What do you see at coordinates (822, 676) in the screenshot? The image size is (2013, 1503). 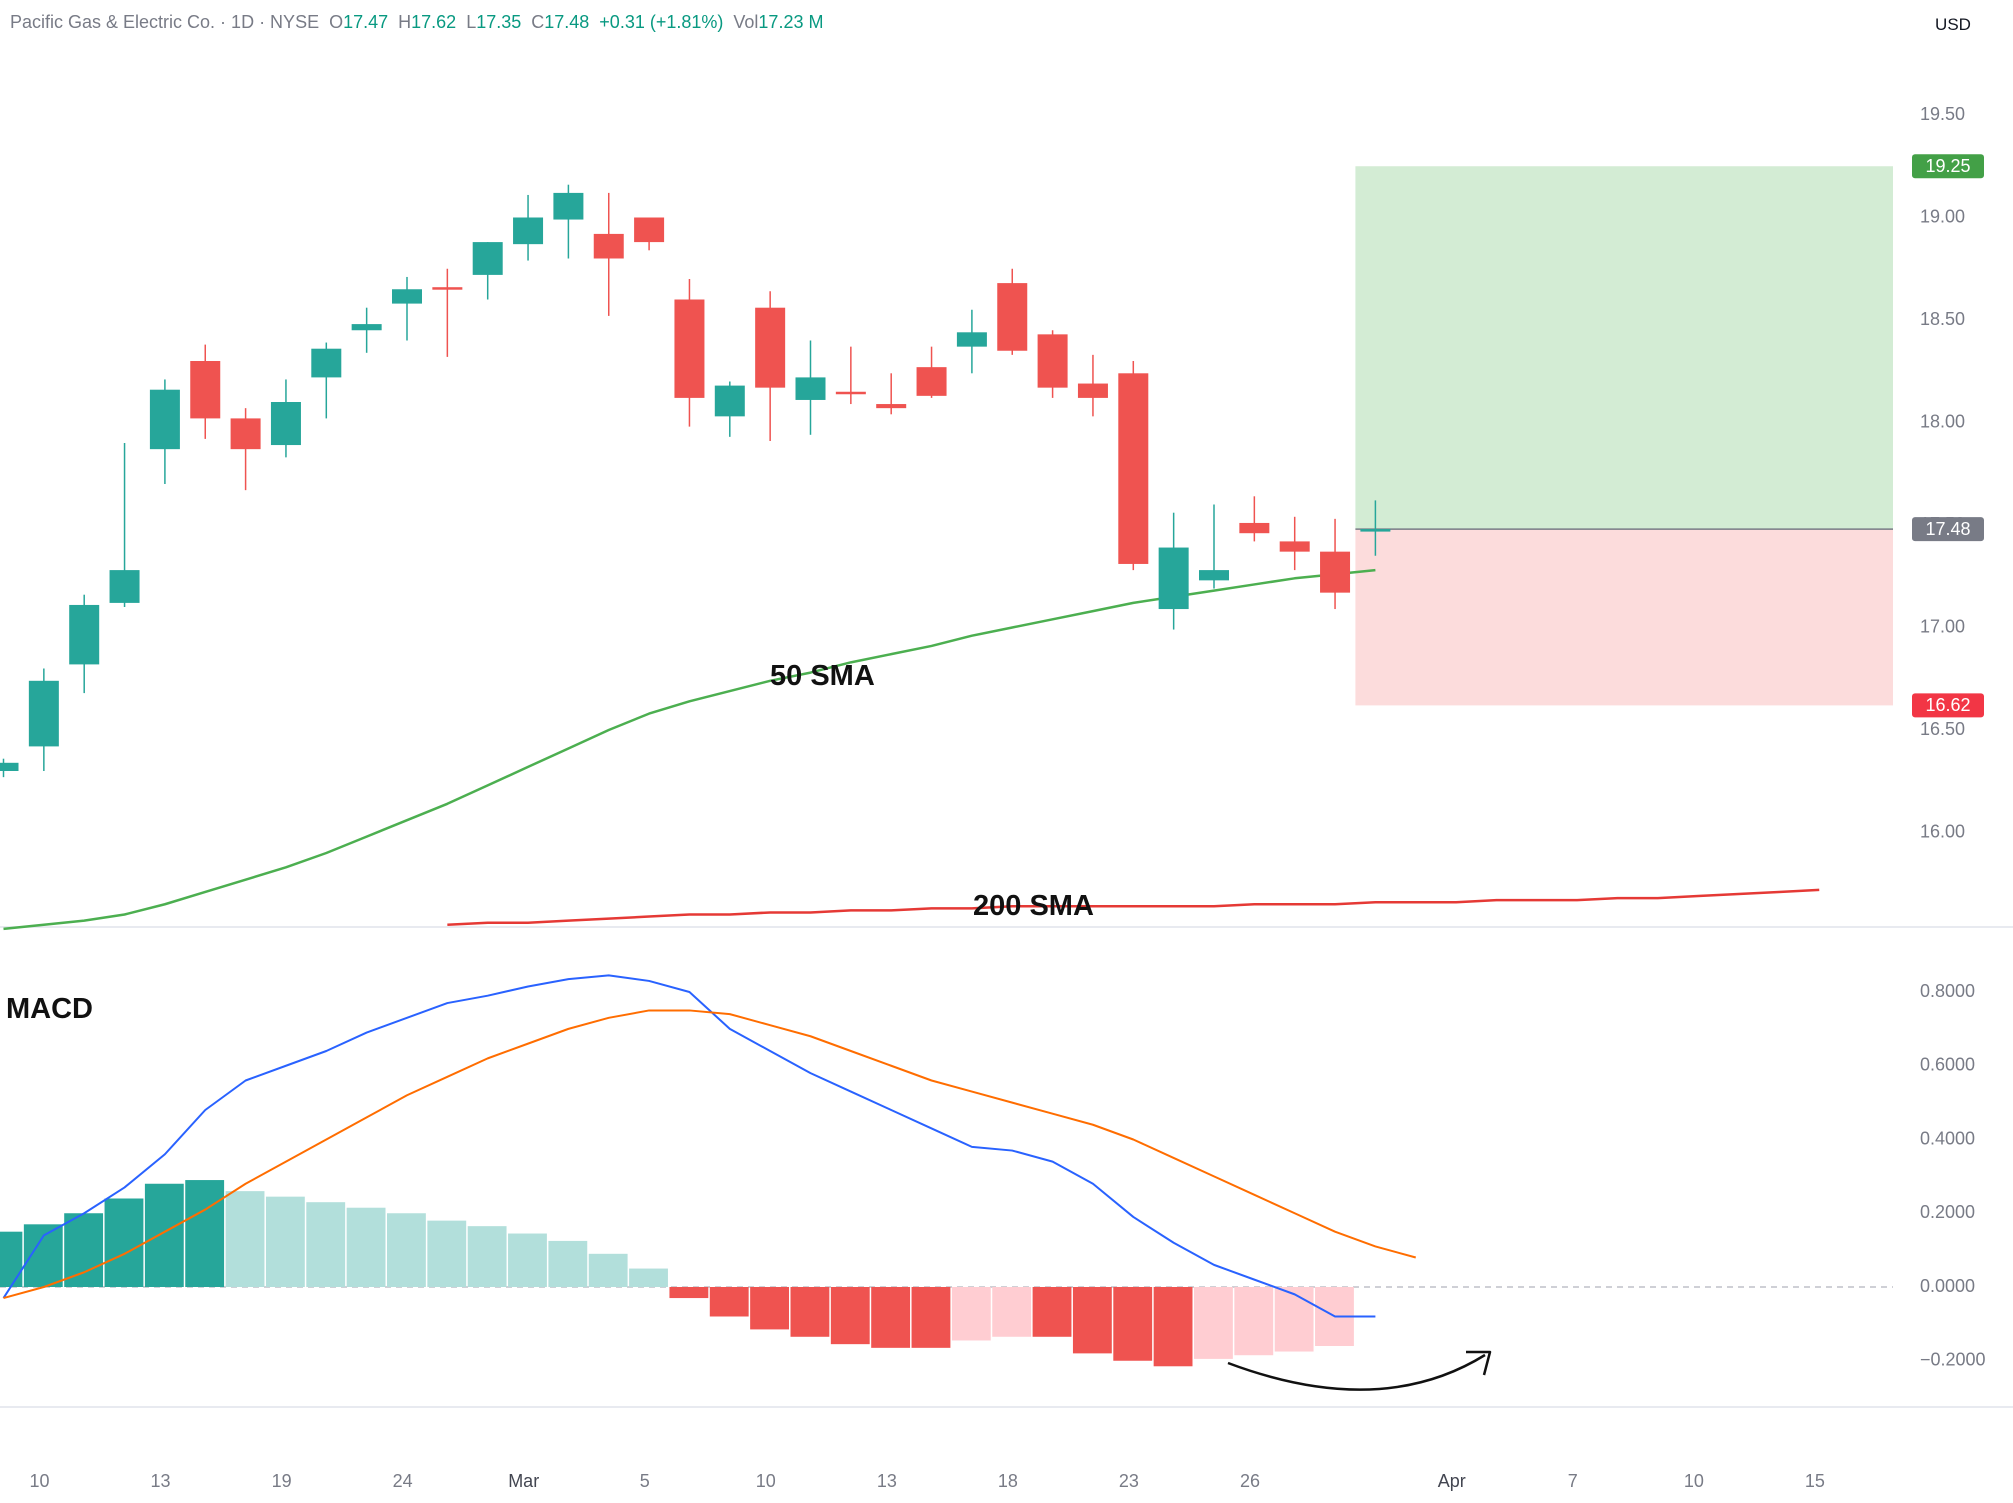 I see `sma50-annotation: 50 SMA` at bounding box center [822, 676].